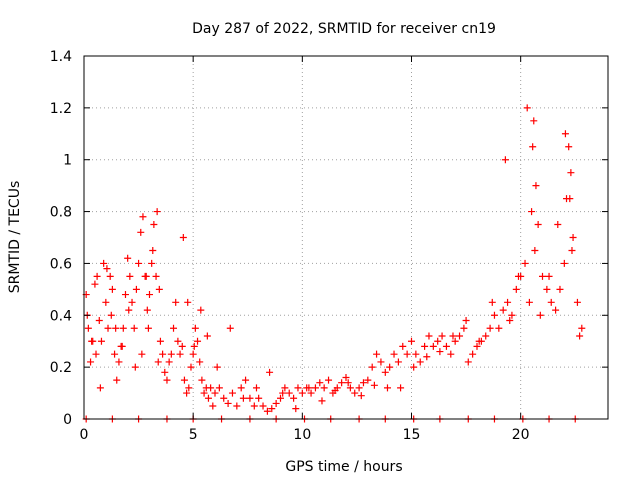 The width and height of the screenshot is (640, 480). What do you see at coordinates (412, 435) in the screenshot?
I see `x-tick-label: 15` at bounding box center [412, 435].